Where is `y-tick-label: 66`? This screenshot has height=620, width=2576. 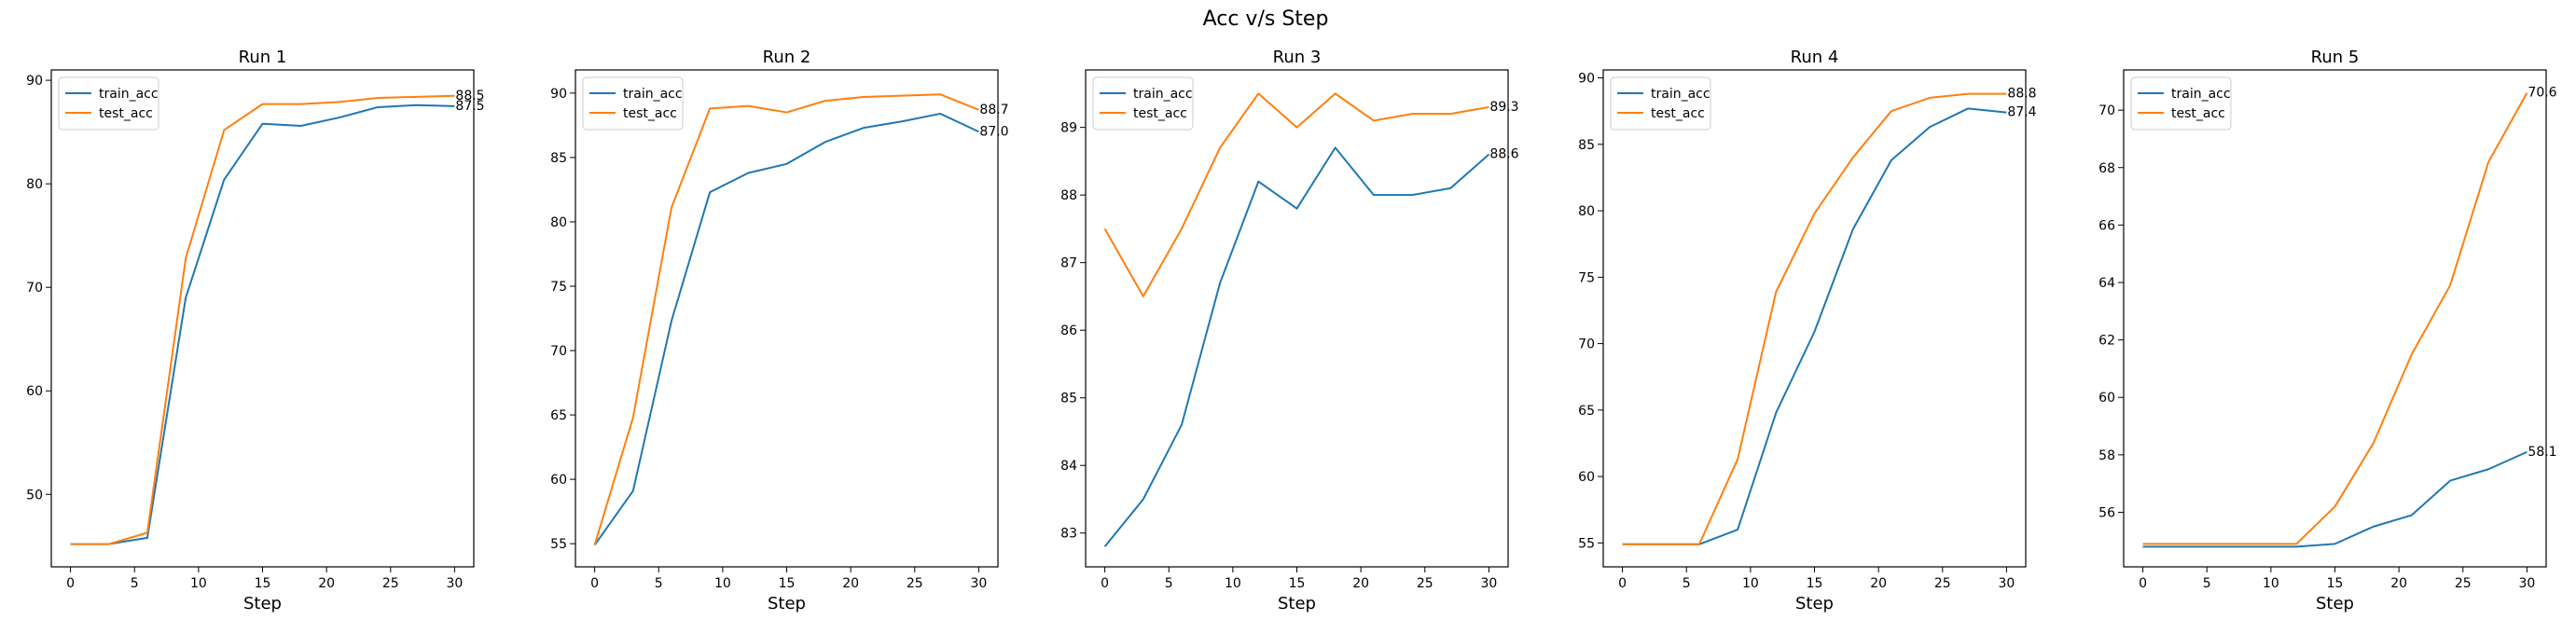
y-tick-label: 66 is located at coordinates (2106, 225).